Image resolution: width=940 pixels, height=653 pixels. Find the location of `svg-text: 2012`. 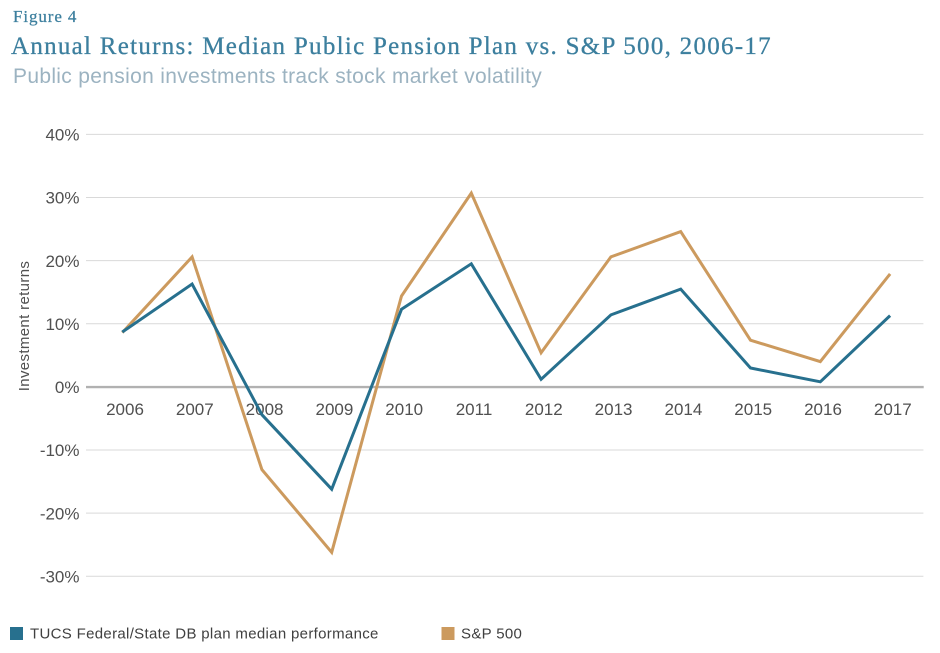

svg-text: 2012 is located at coordinates (544, 409).